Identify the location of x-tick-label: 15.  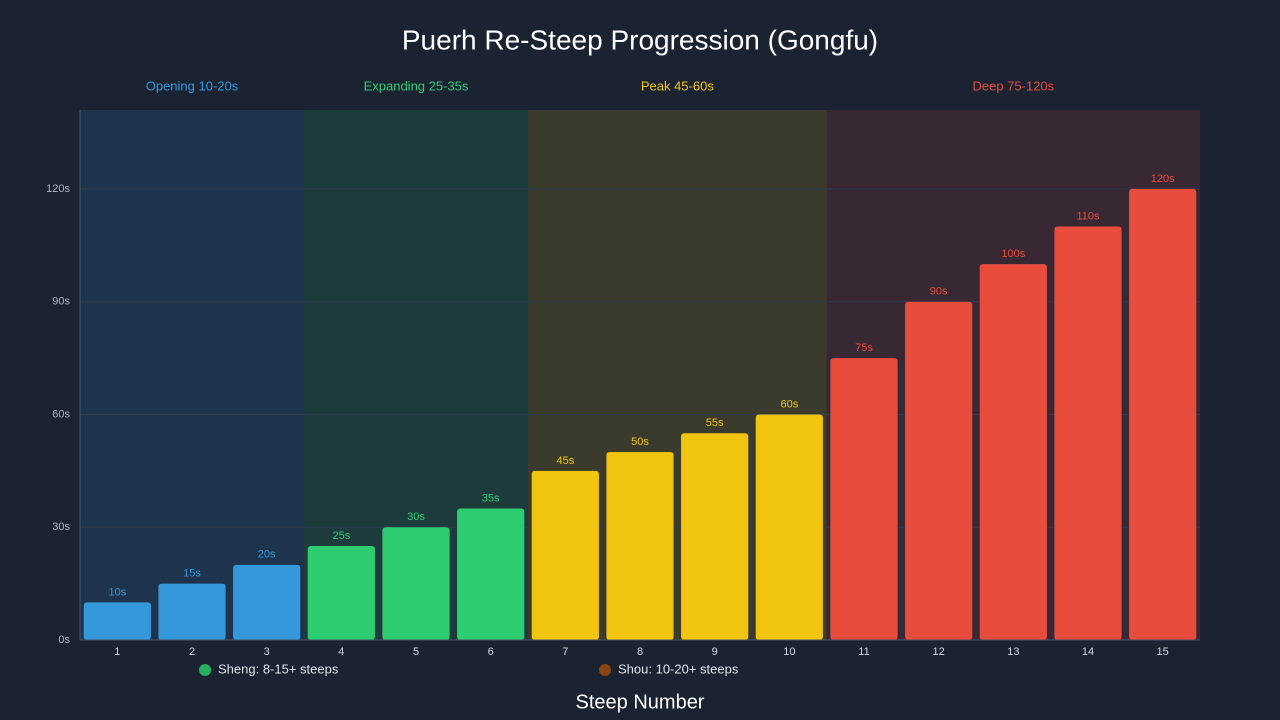
(1163, 652).